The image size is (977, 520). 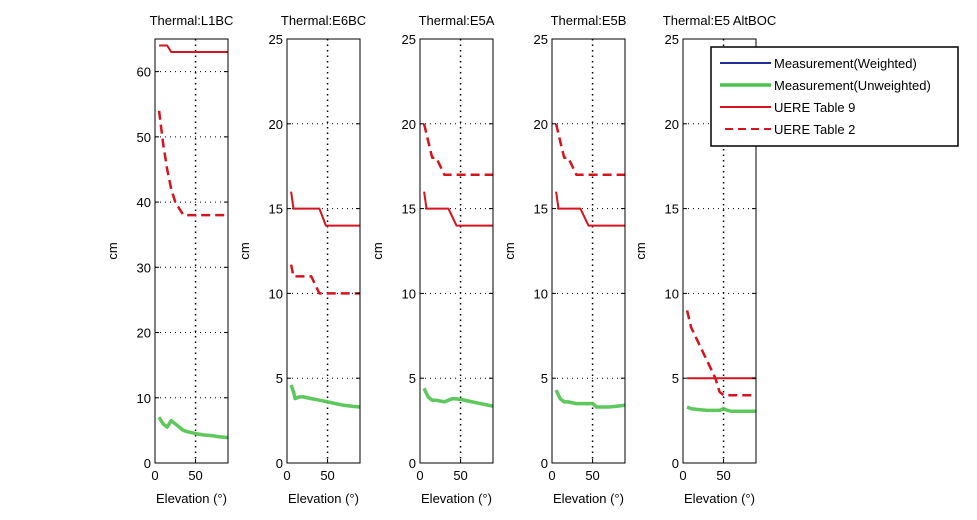 What do you see at coordinates (457, 20) in the screenshot?
I see `panel-title: Thermal:E5A` at bounding box center [457, 20].